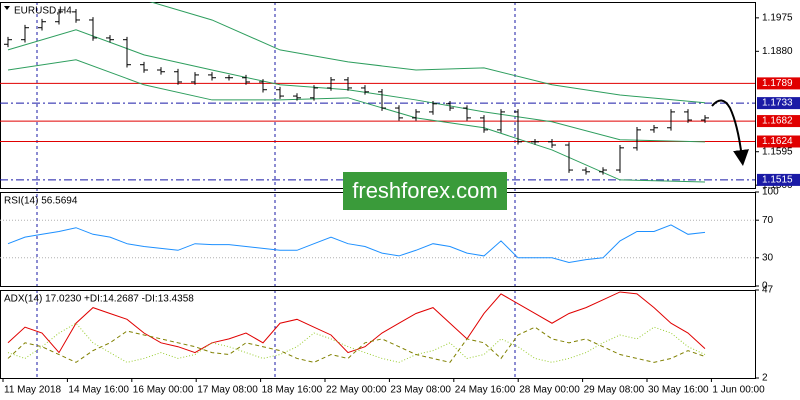 The height and width of the screenshot is (400, 800). Describe the element at coordinates (420, 390) in the screenshot. I see `x-tick-label: 23 May 08:00` at that location.